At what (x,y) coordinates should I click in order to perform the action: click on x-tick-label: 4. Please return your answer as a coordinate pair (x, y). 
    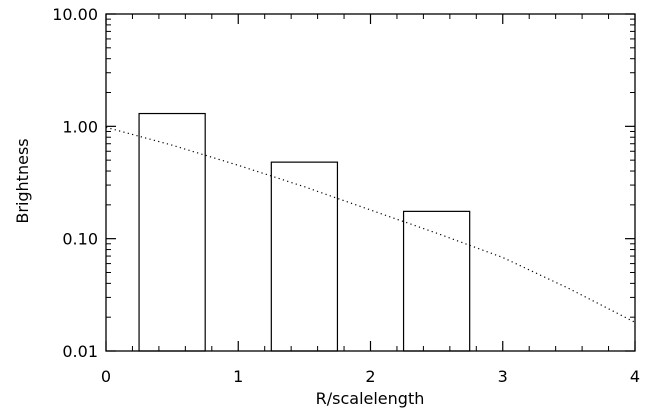
    Looking at the image, I should click on (635, 376).